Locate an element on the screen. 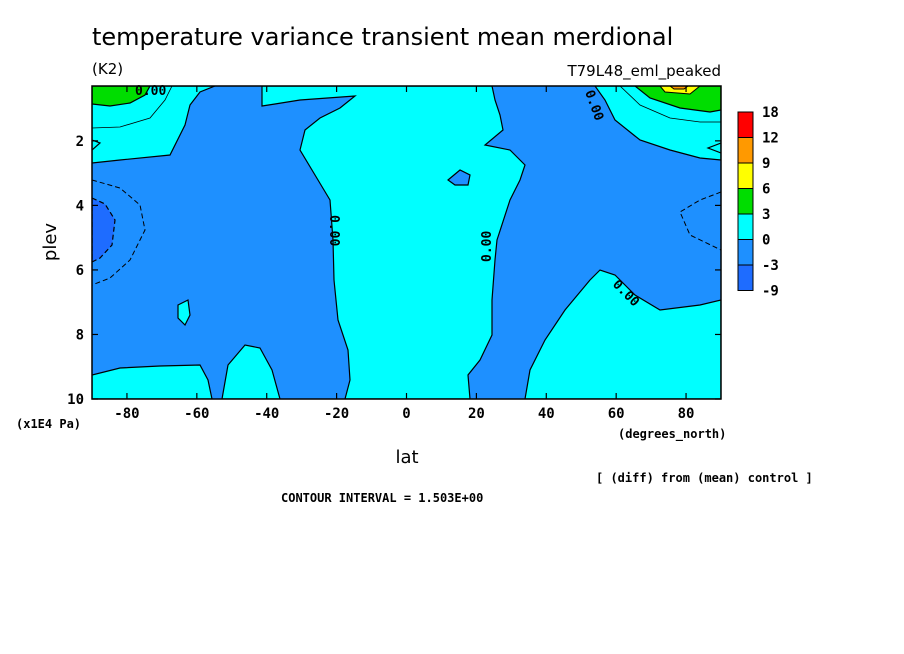 This screenshot has height=654, width=904. region-cyan-left-bottom is located at coordinates (152, 381).